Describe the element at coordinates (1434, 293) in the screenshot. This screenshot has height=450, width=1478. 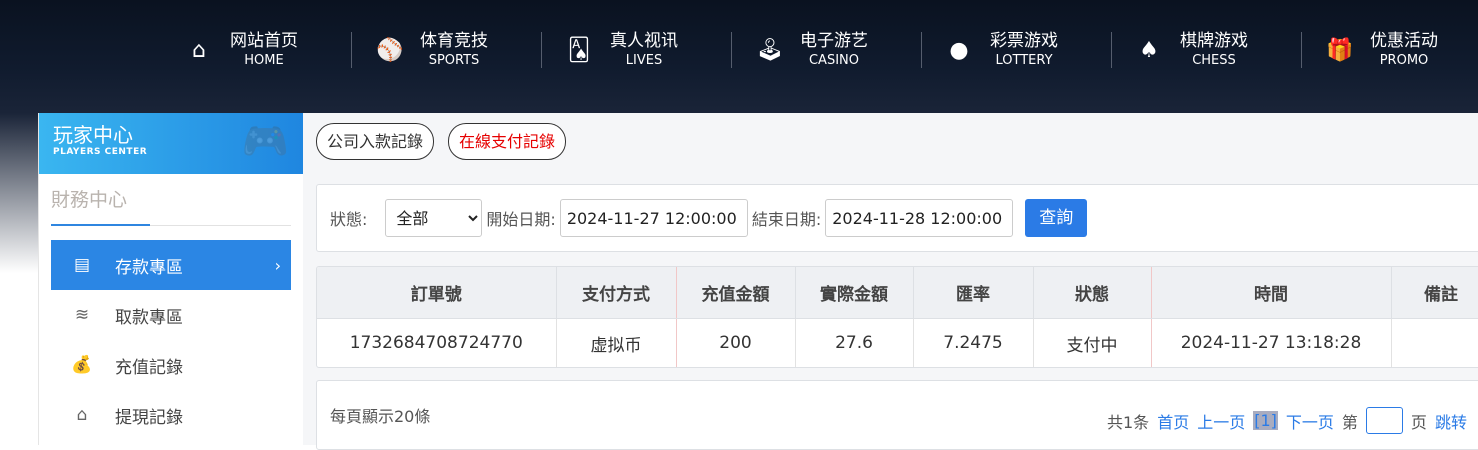
I see `column-header: 備註` at that location.